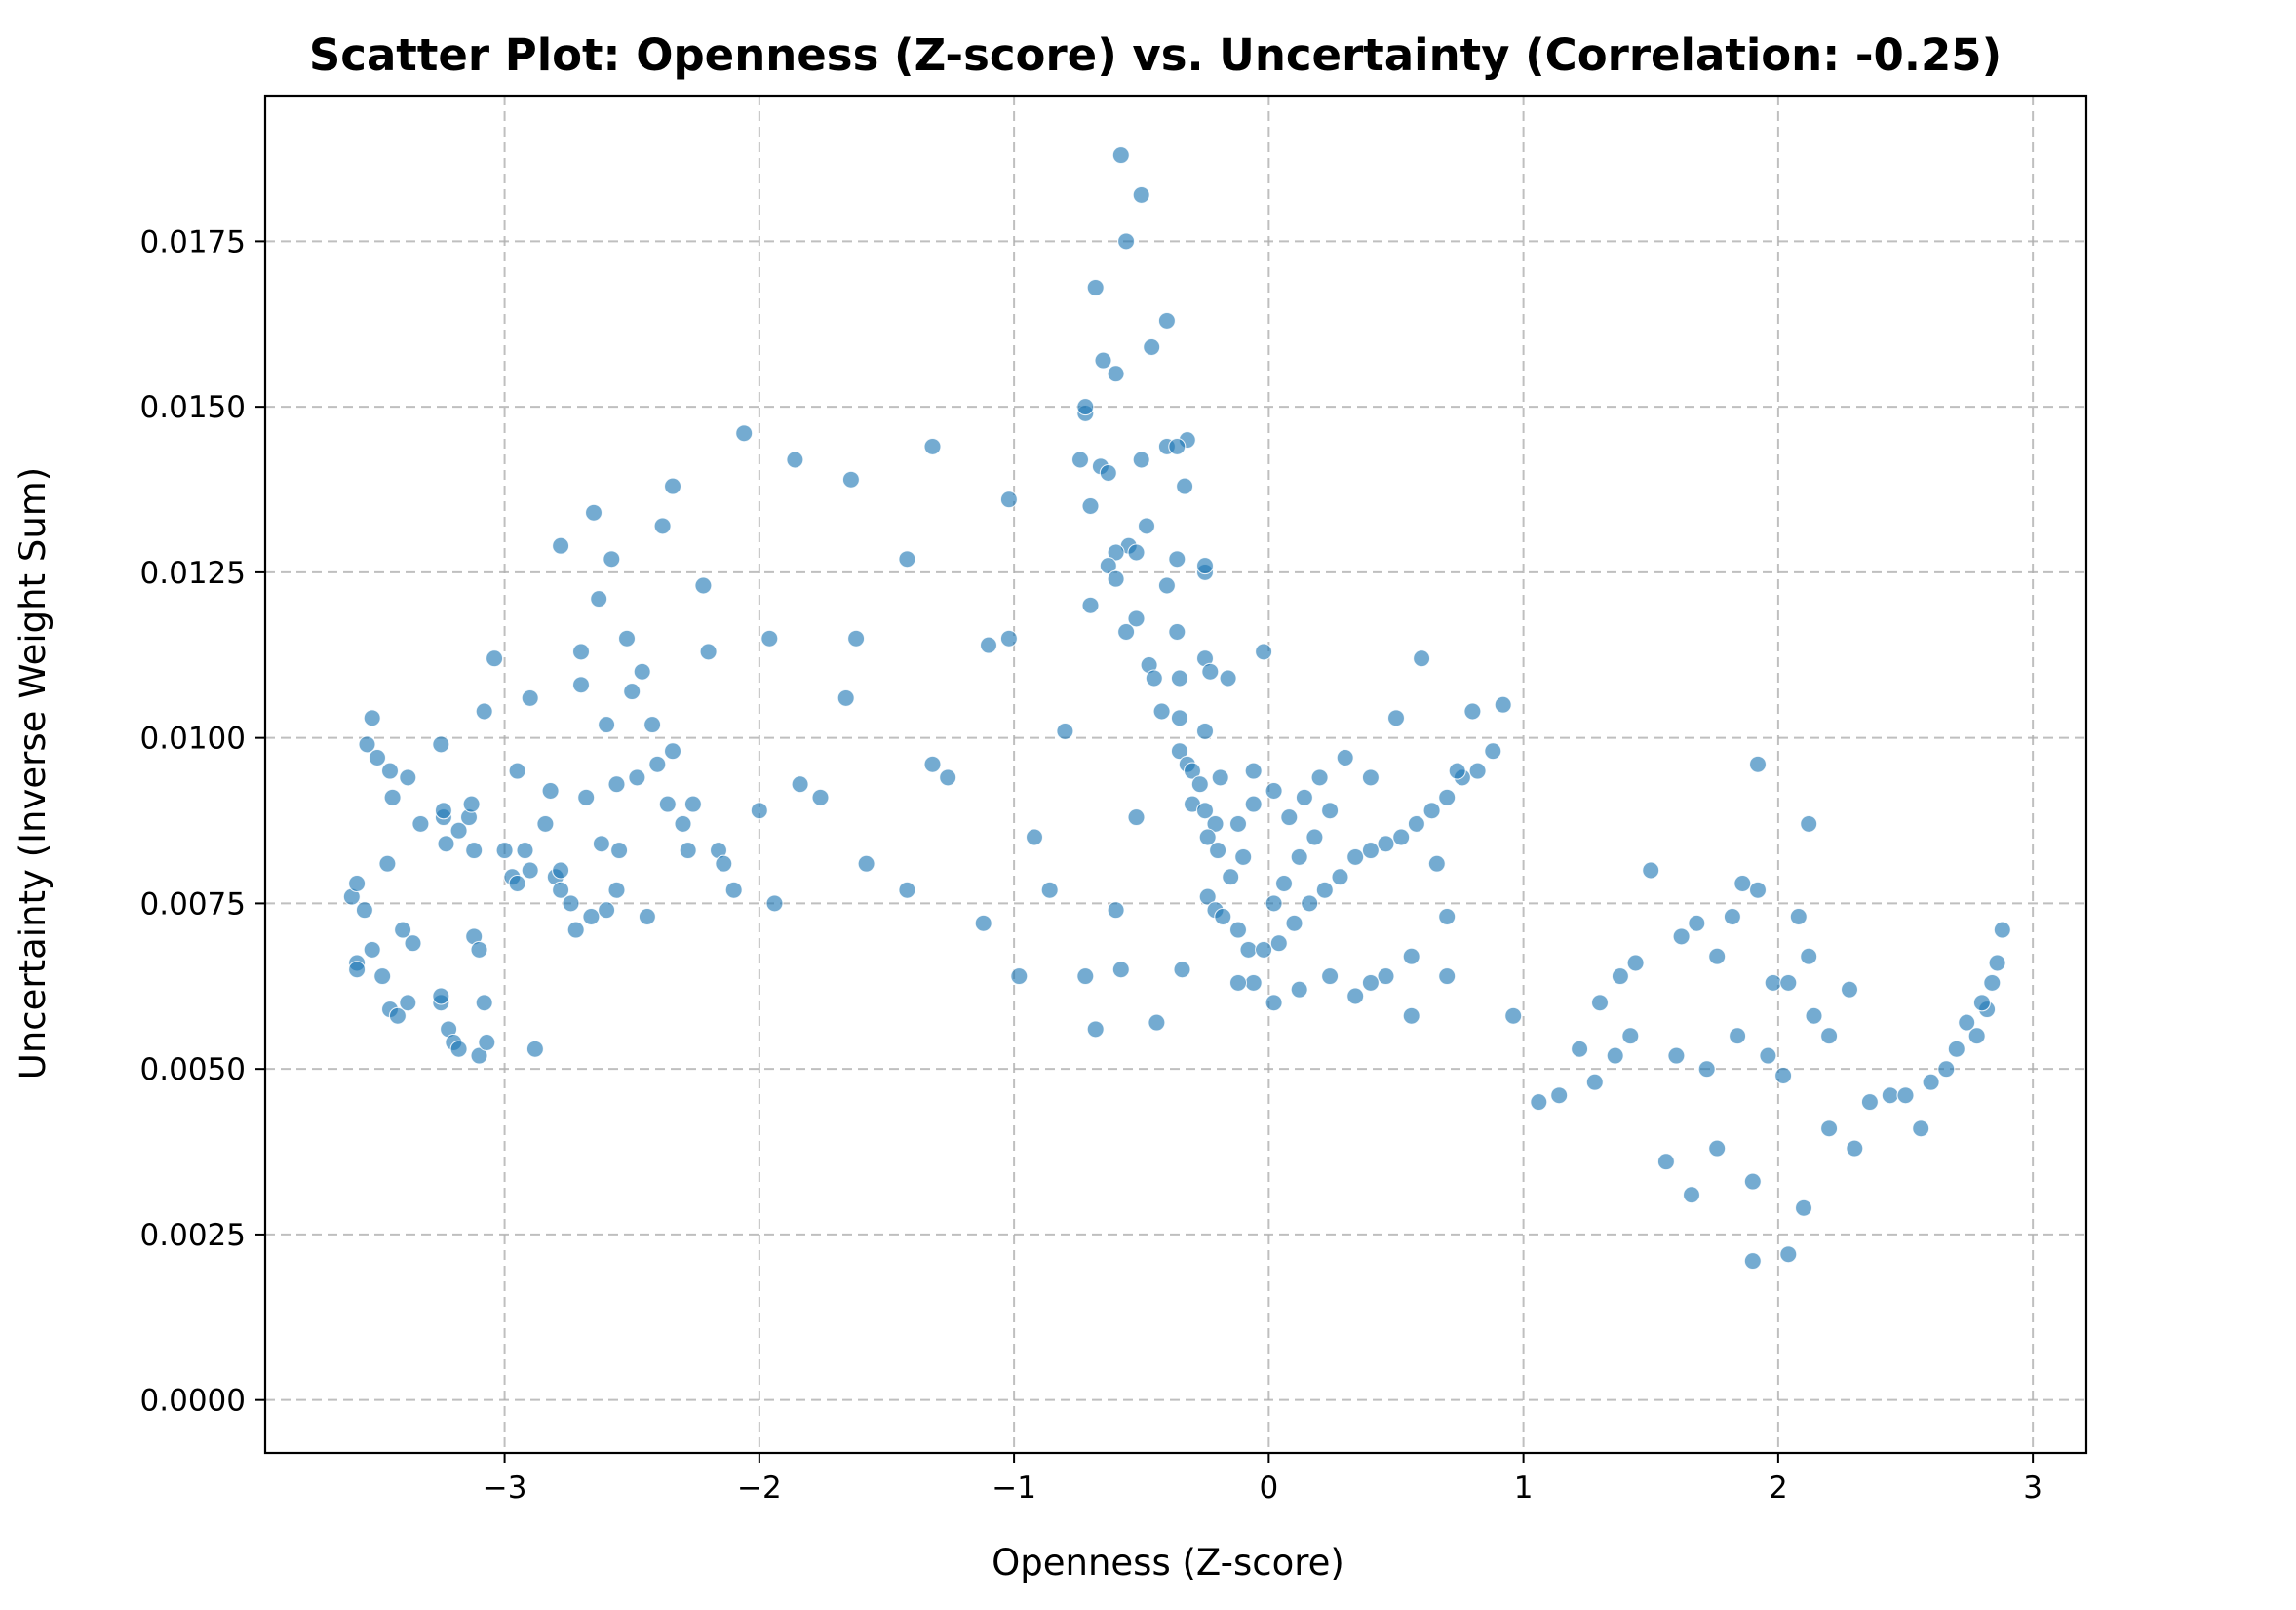  Describe the element at coordinates (193, 1401) in the screenshot. I see `y-tick-label: 0.0000` at that location.